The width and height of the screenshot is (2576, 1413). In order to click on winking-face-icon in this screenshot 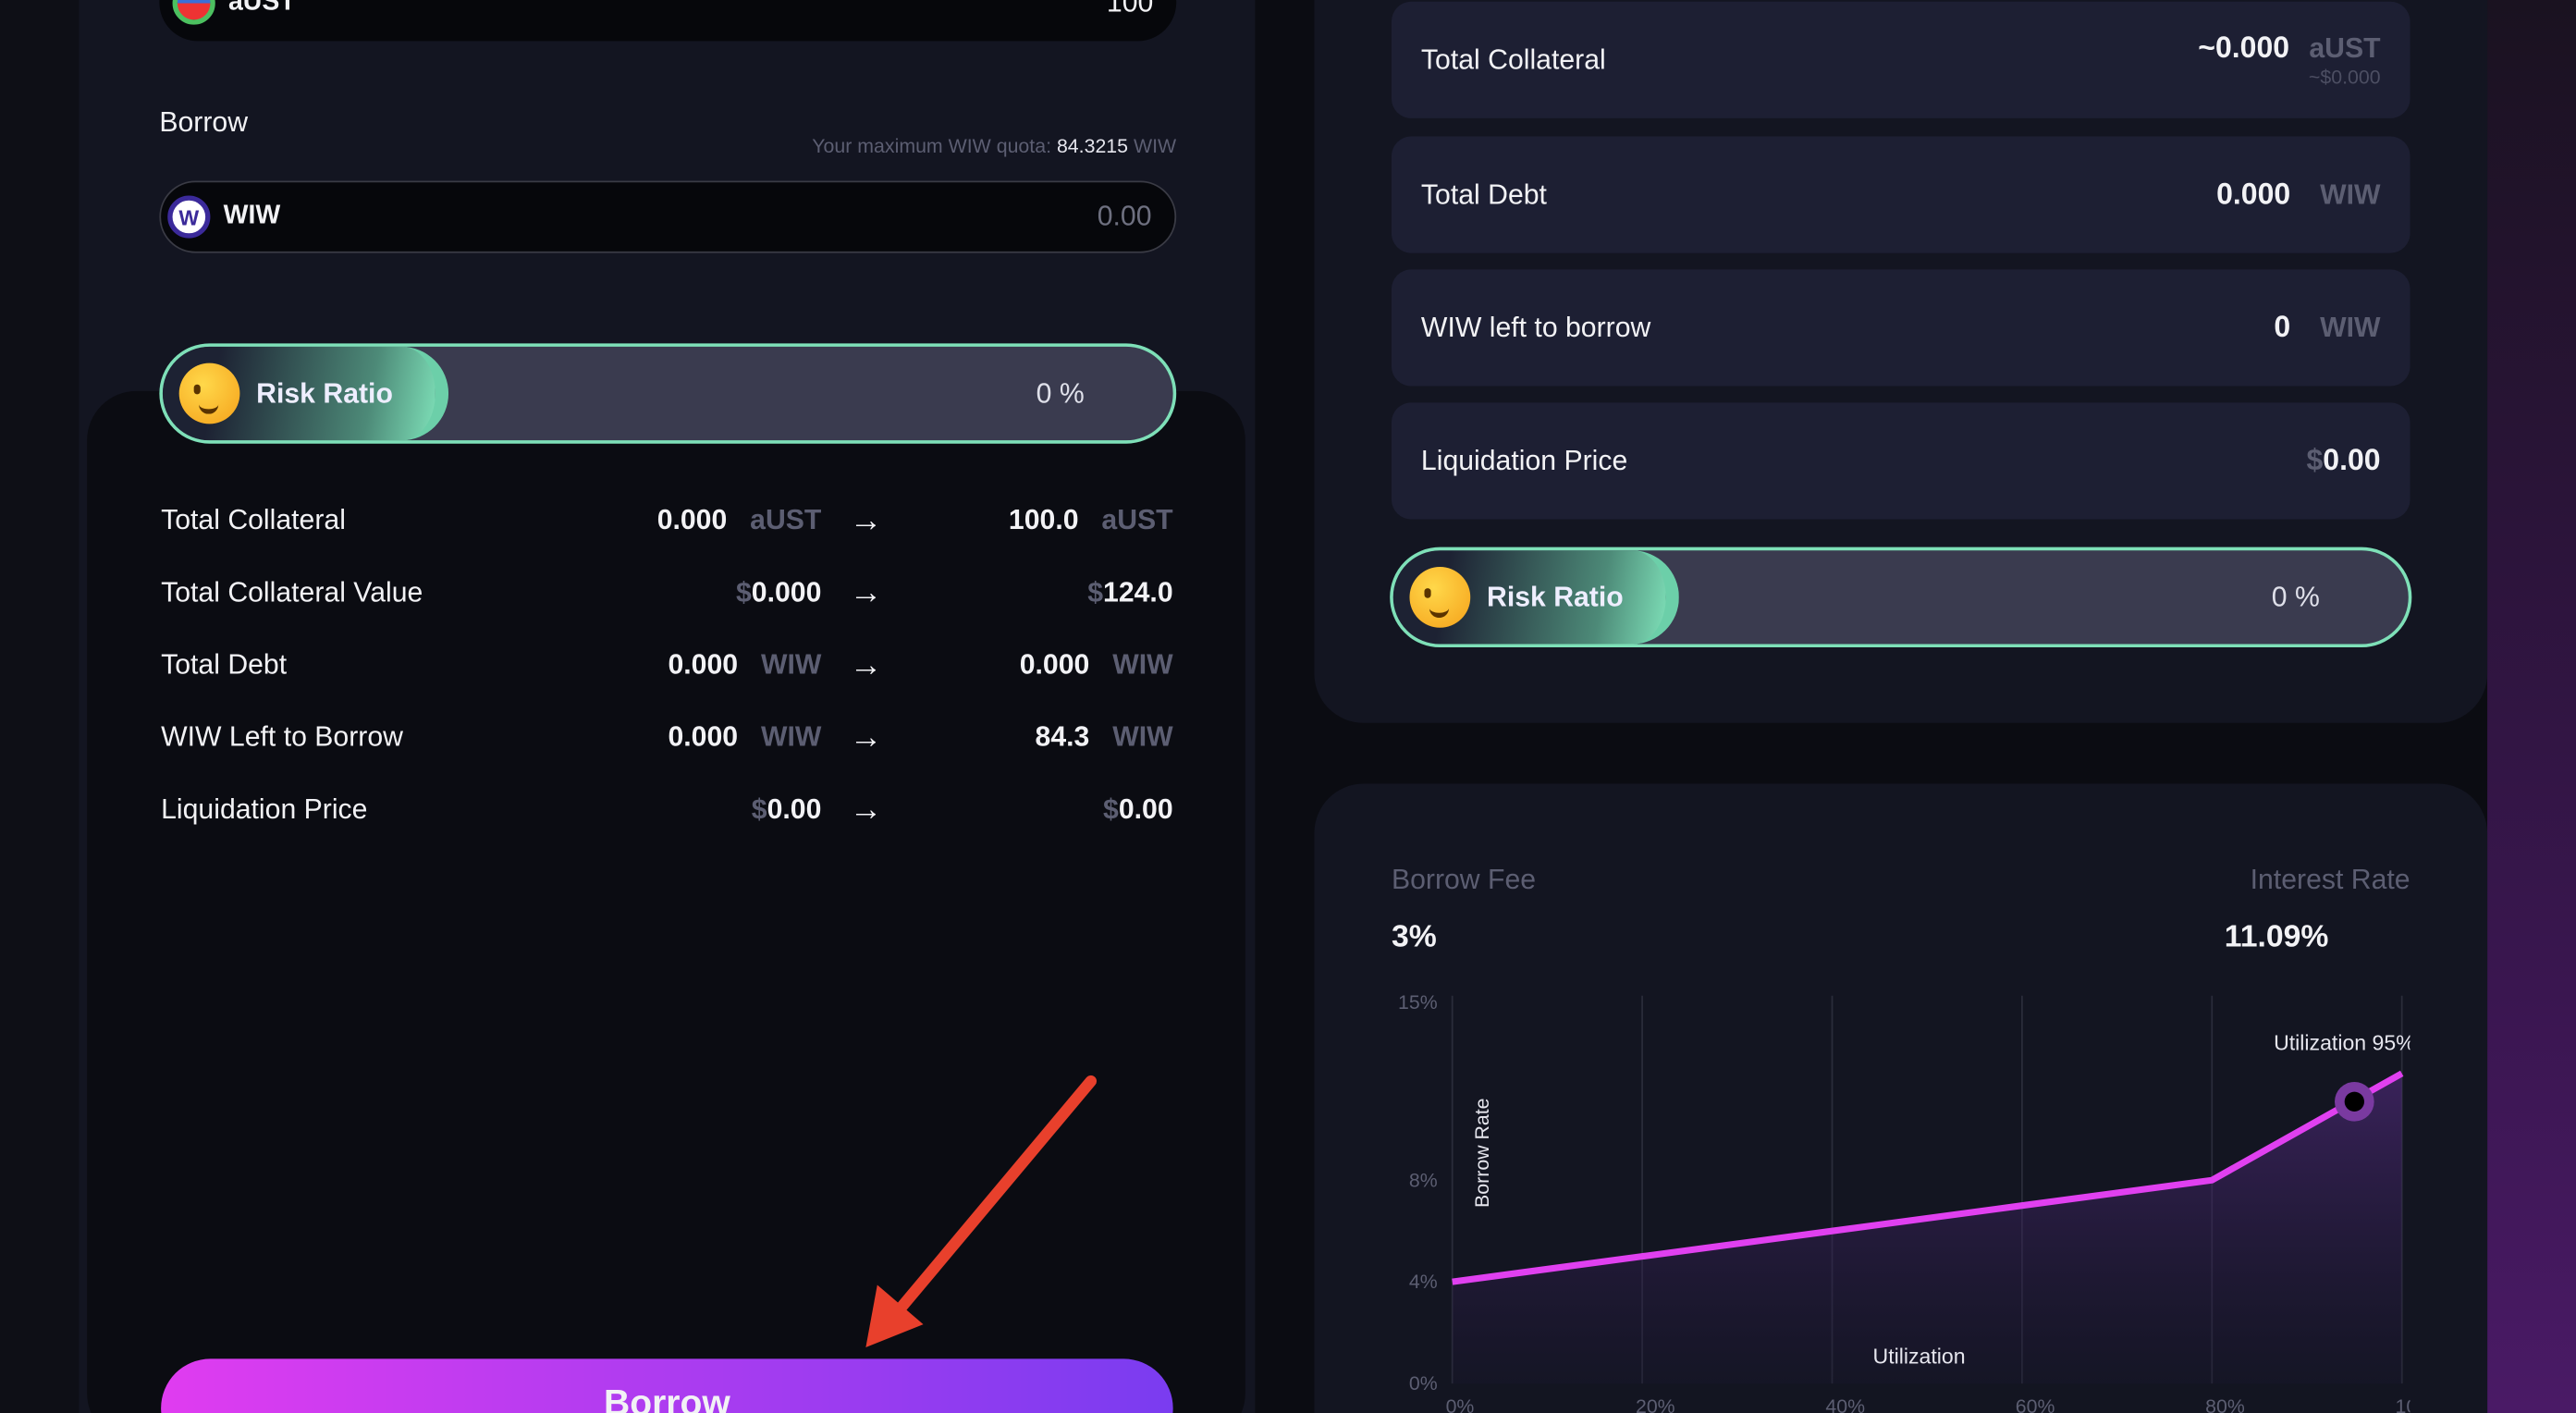, I will do `click(209, 393)`.